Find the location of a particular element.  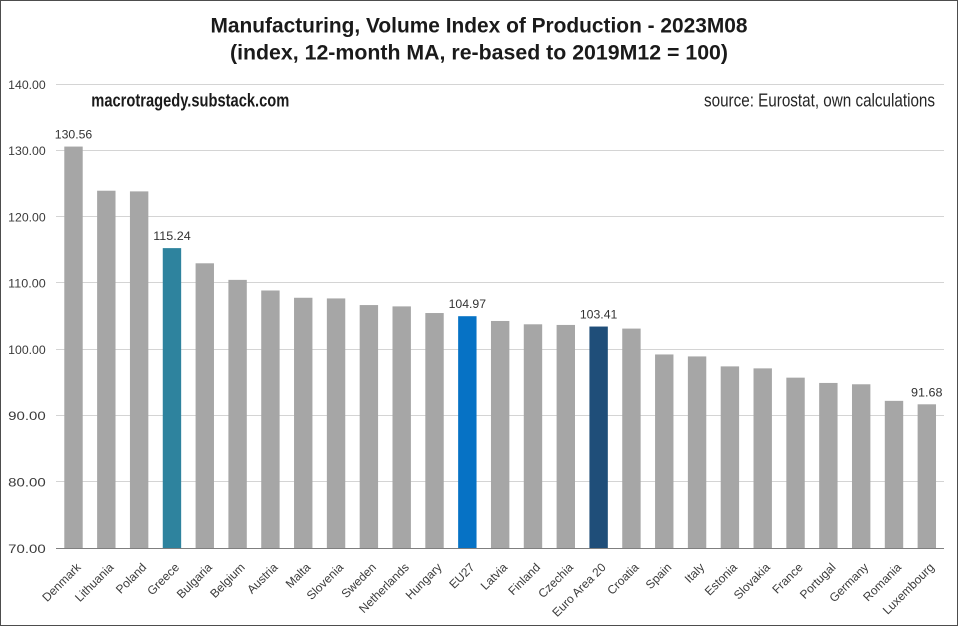

svg-text: 130.00 is located at coordinates (27, 151).